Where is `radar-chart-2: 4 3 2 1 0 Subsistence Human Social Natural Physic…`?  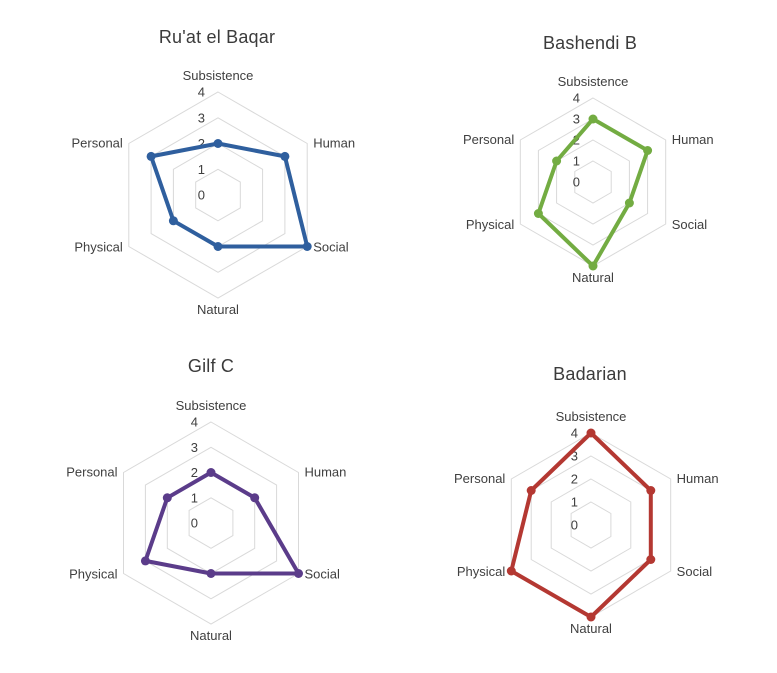 radar-chart-2: 4 3 2 1 0 Subsistence Human Social Natural Physic… is located at coordinates (206, 520).